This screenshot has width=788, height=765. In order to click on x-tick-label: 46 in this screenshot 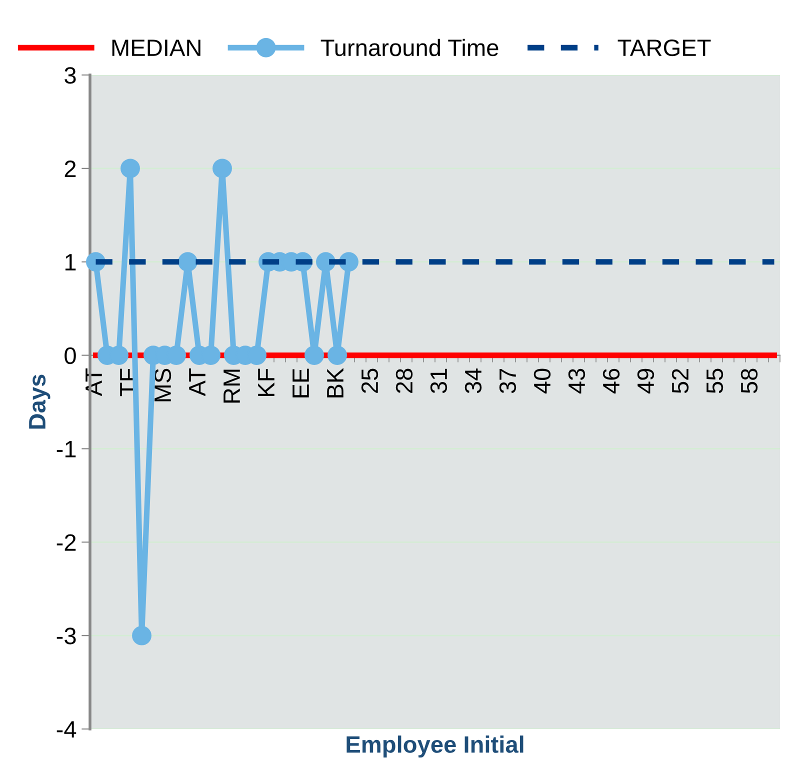, I will do `click(611, 381)`.